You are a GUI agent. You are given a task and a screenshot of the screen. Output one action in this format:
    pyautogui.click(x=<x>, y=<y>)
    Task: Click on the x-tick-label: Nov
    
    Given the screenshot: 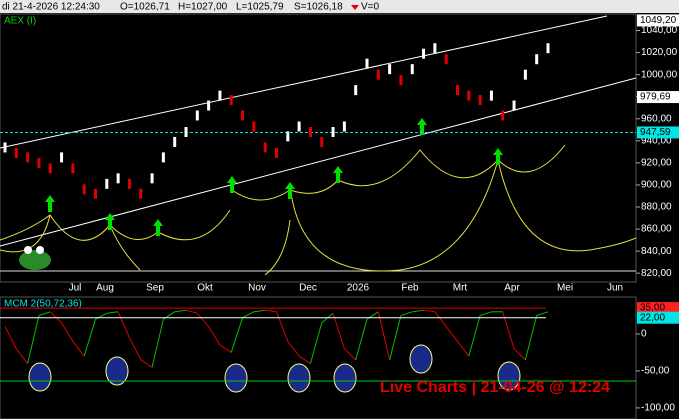 What is the action you would take?
    pyautogui.click(x=257, y=288)
    